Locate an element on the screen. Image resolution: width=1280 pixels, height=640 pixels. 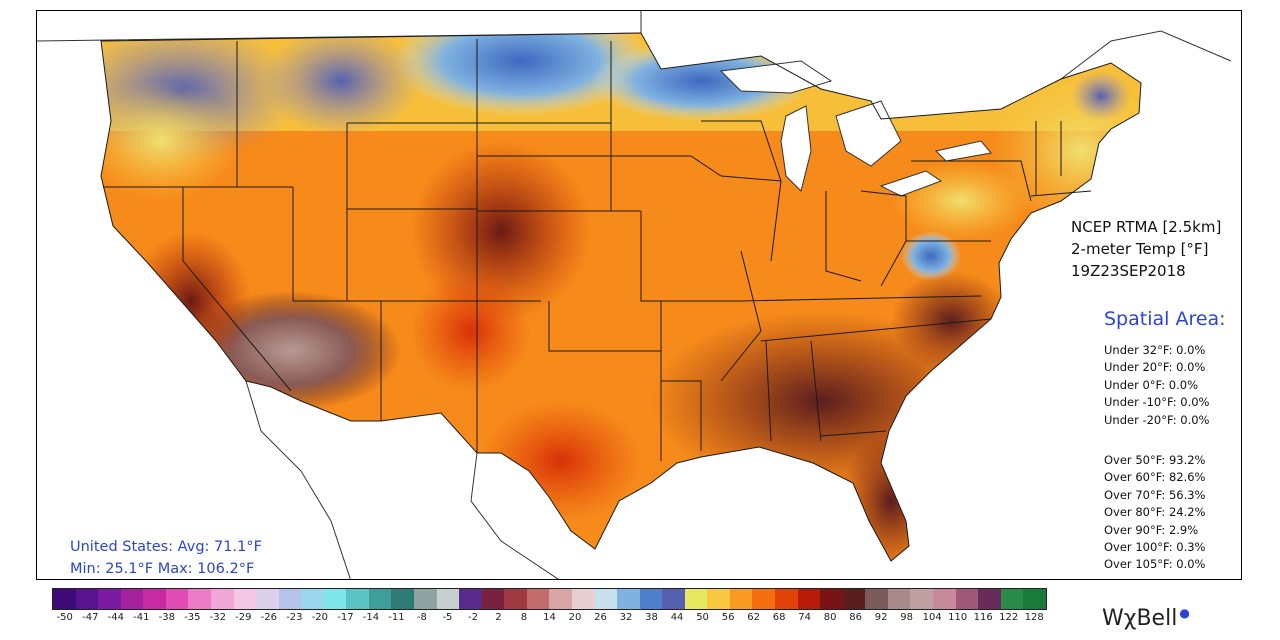
summary-average: United States: Avg: 71.1°F is located at coordinates (166, 547).